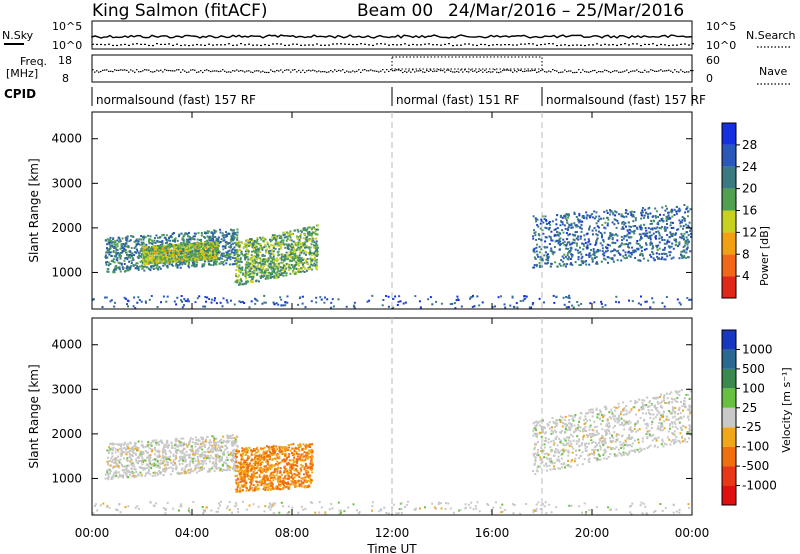  I want to click on cpid-segment-label: normal (fast) 151 RF, so click(458, 100).